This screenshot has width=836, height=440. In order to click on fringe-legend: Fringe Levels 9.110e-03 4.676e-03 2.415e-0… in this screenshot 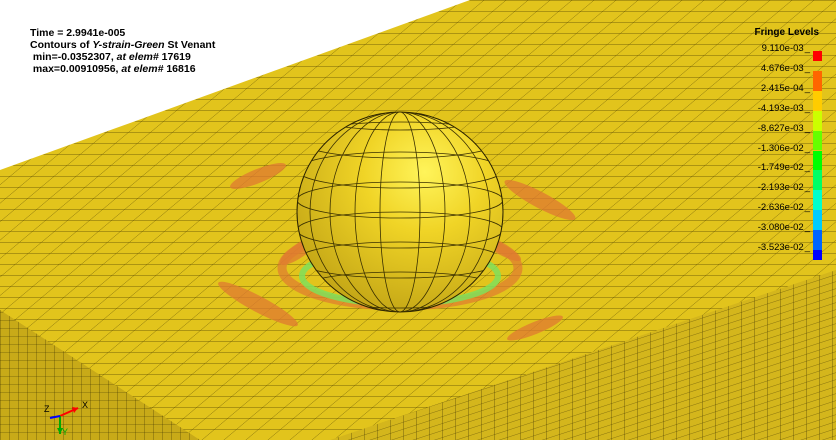, I will do `click(777, 147)`.